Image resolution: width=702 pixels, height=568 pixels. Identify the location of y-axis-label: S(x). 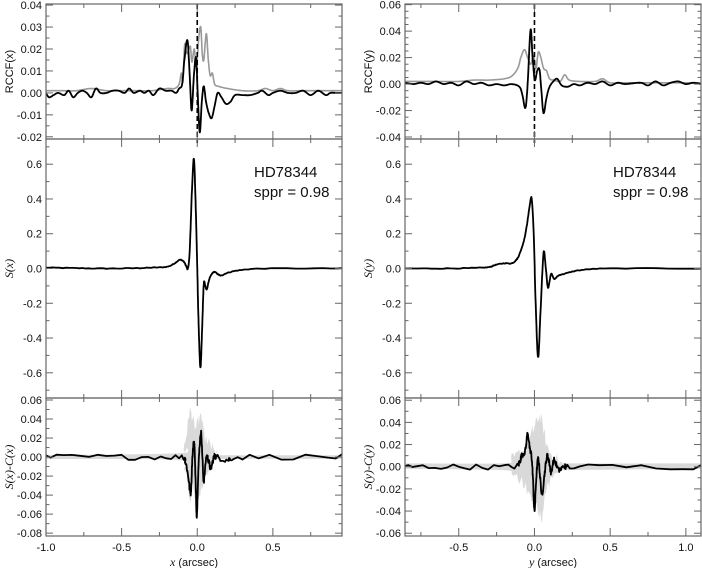
(9, 268).